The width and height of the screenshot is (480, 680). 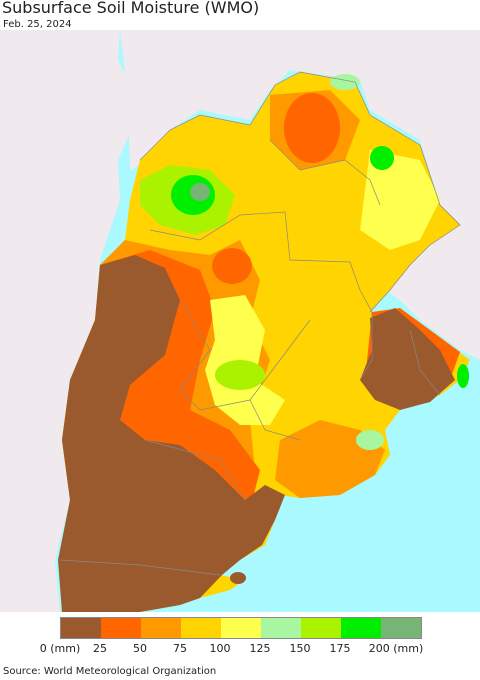 What do you see at coordinates (240, 649) in the screenshot?
I see `legend-ticks: 0 (mm) 25 50 75 100 125 150 175 200 (mm)` at bounding box center [240, 649].